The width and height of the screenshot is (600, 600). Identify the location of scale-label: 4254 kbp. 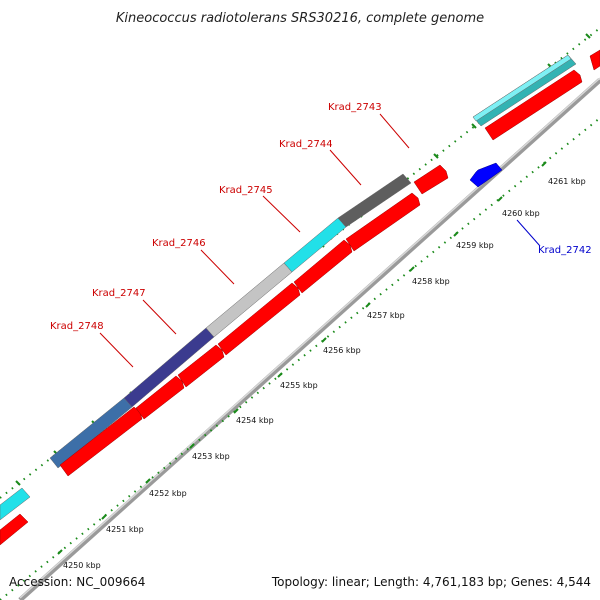
(255, 420).